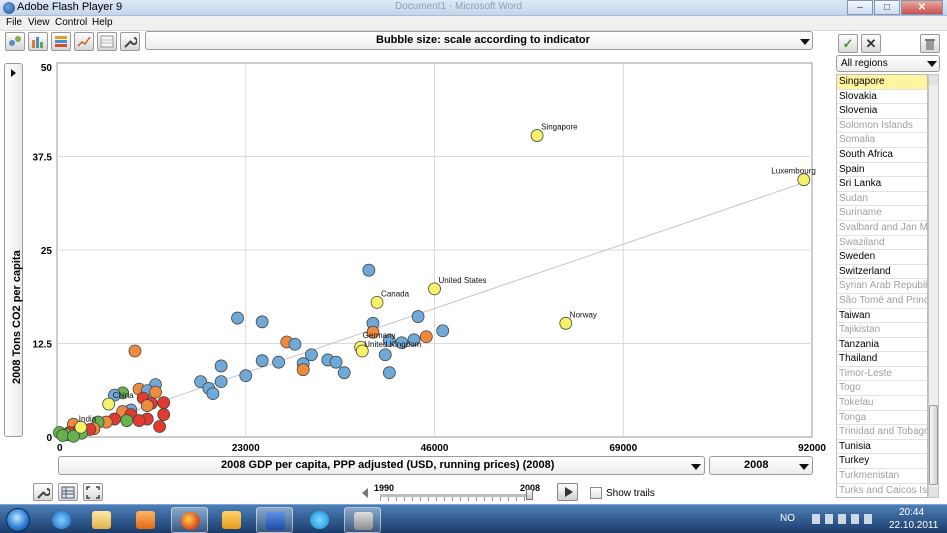 This screenshot has width=947, height=533. I want to click on menu-help: Help, so click(102, 22).